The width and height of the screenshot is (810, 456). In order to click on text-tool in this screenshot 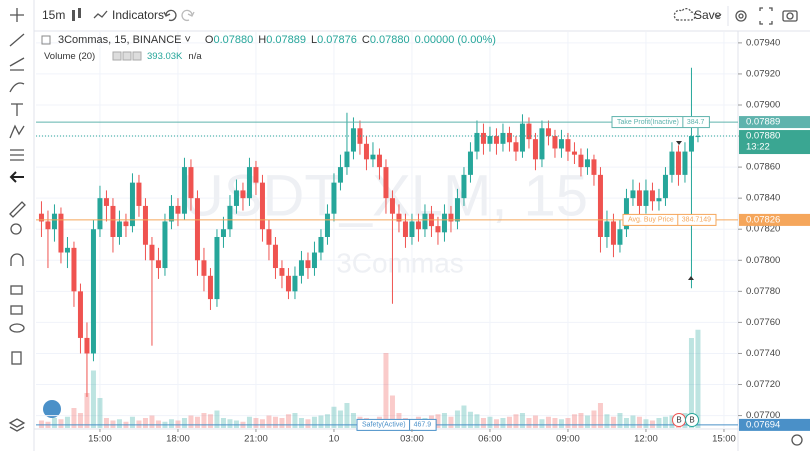, I will do `click(17, 109)`.